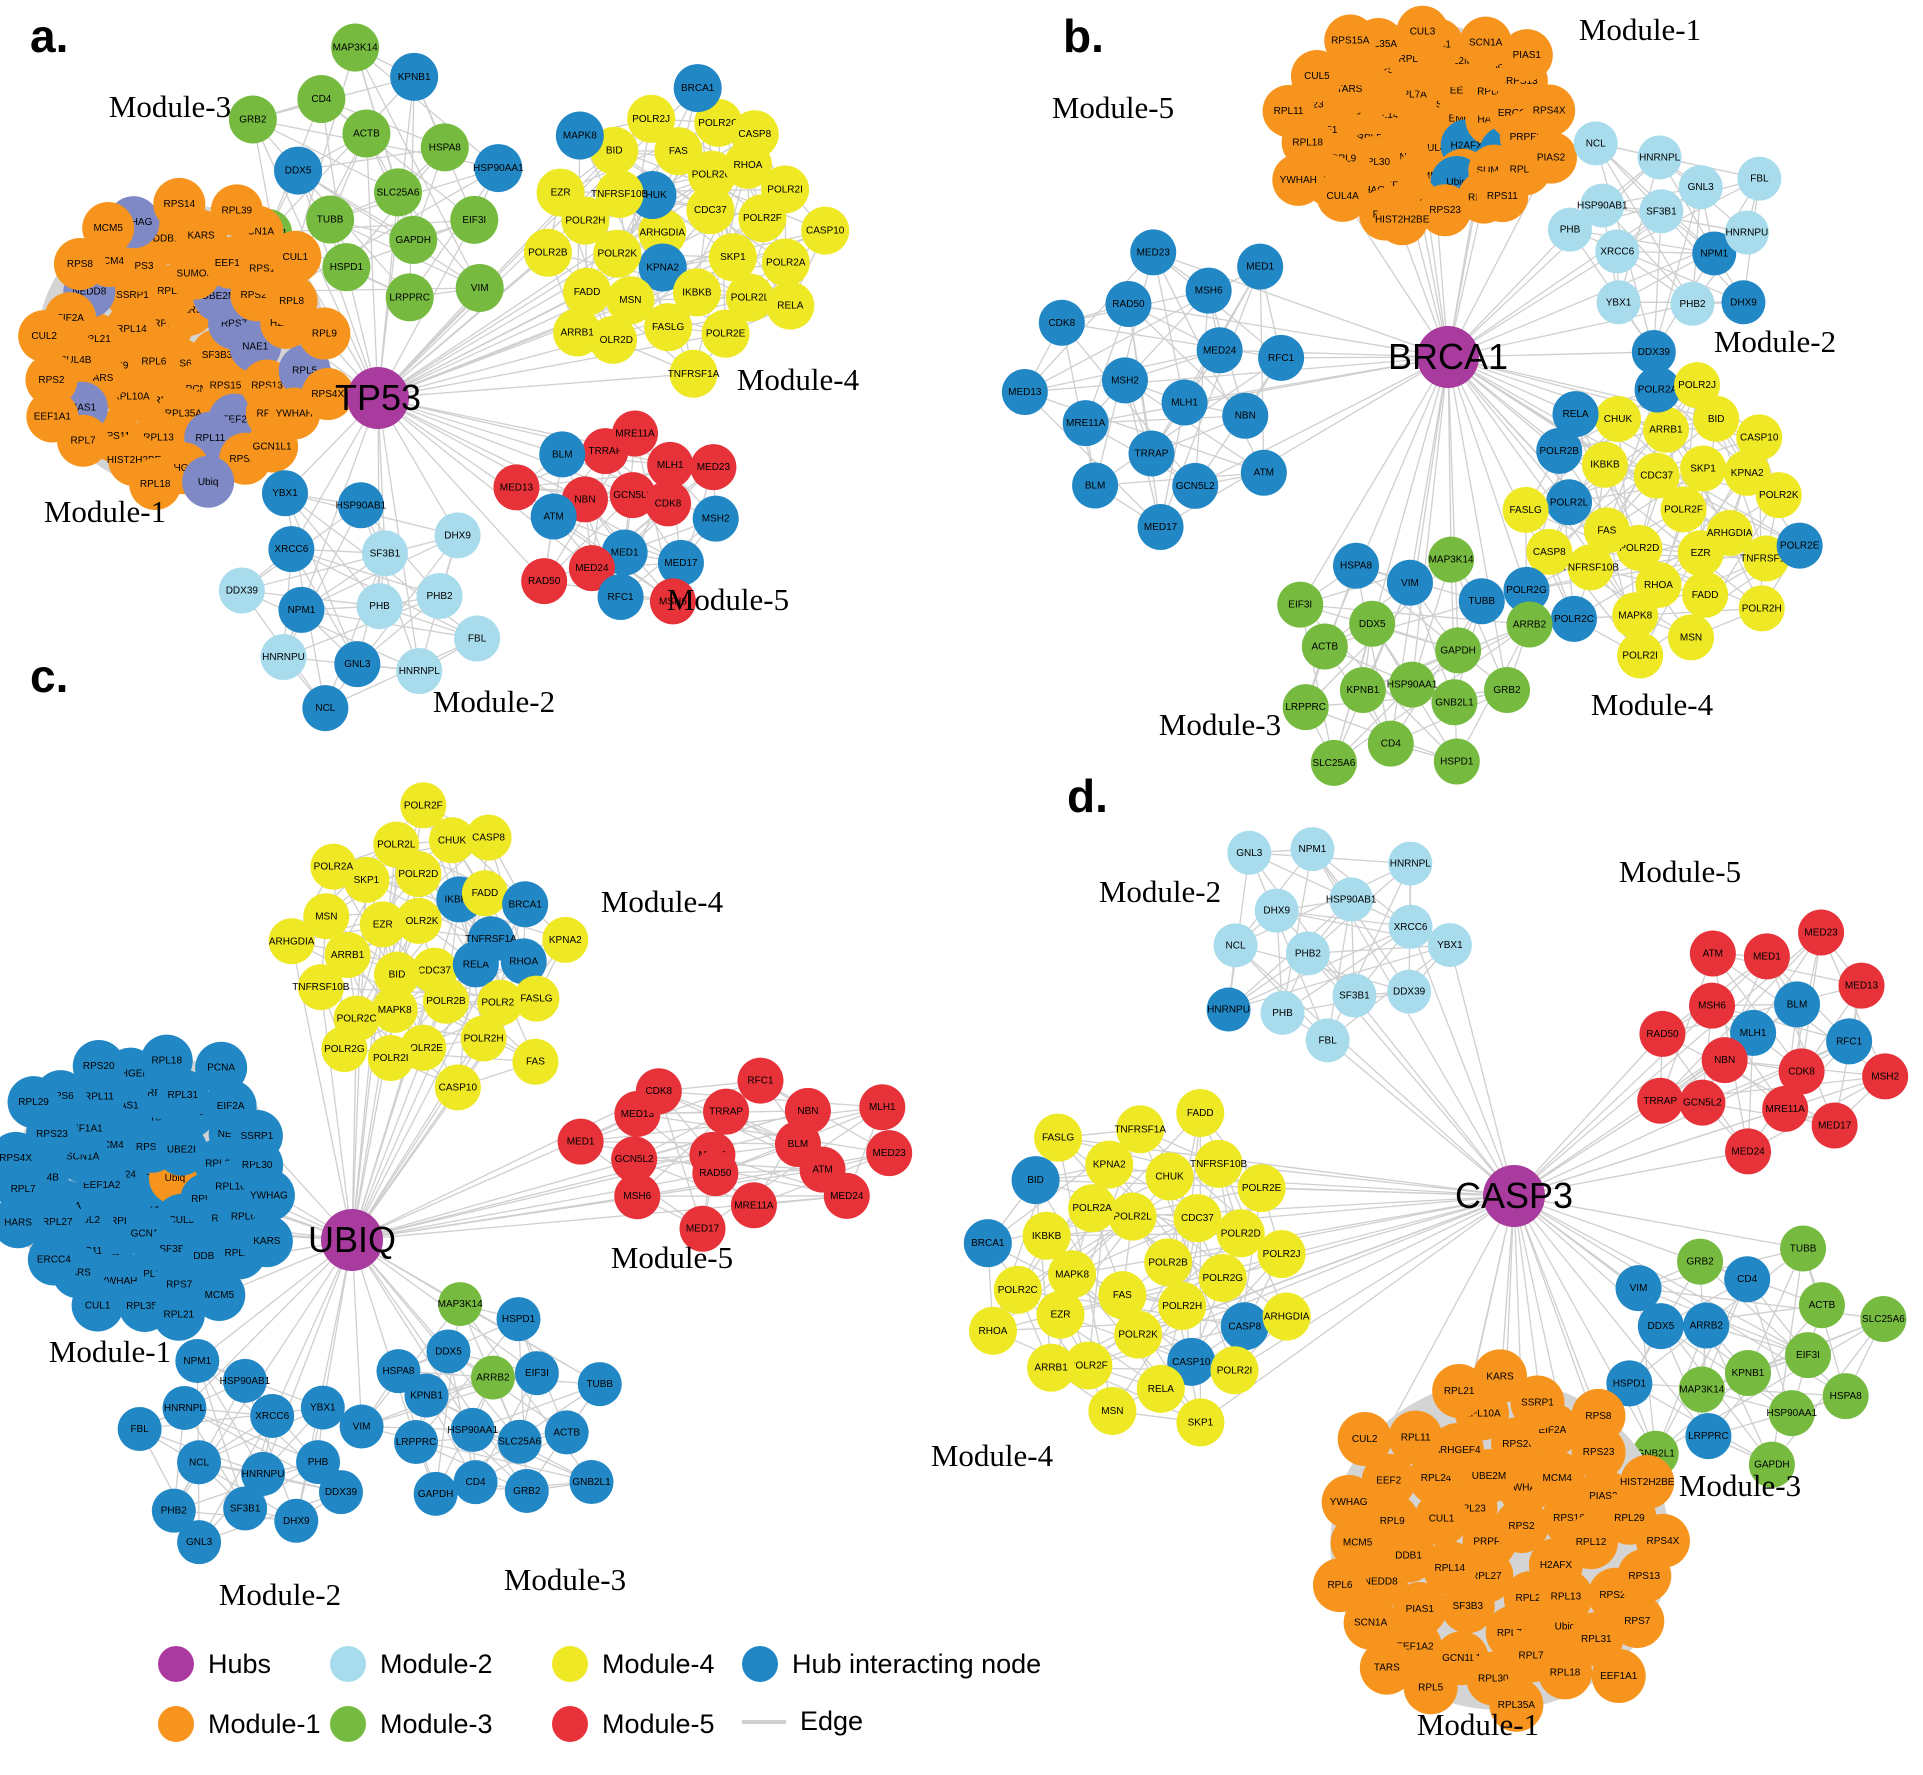  What do you see at coordinates (1514, 1196) in the screenshot?
I see `hub-circle` at bounding box center [1514, 1196].